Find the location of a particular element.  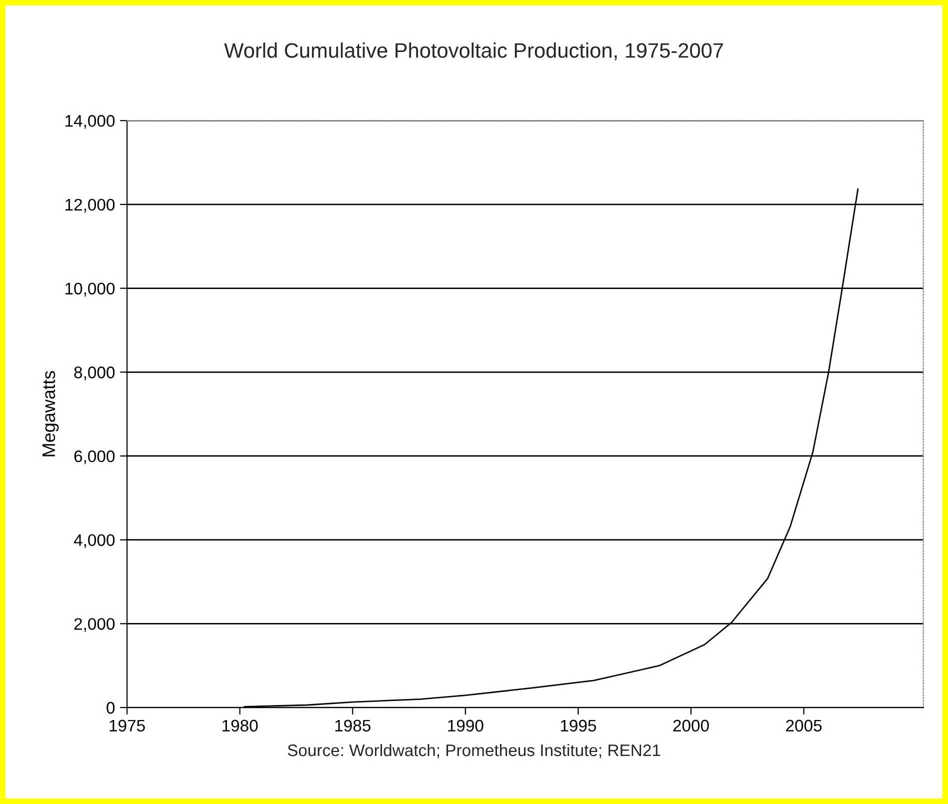

source-note: Source: Worldwatch; Prometheus Institute; REN21 is located at coordinates (474, 751).